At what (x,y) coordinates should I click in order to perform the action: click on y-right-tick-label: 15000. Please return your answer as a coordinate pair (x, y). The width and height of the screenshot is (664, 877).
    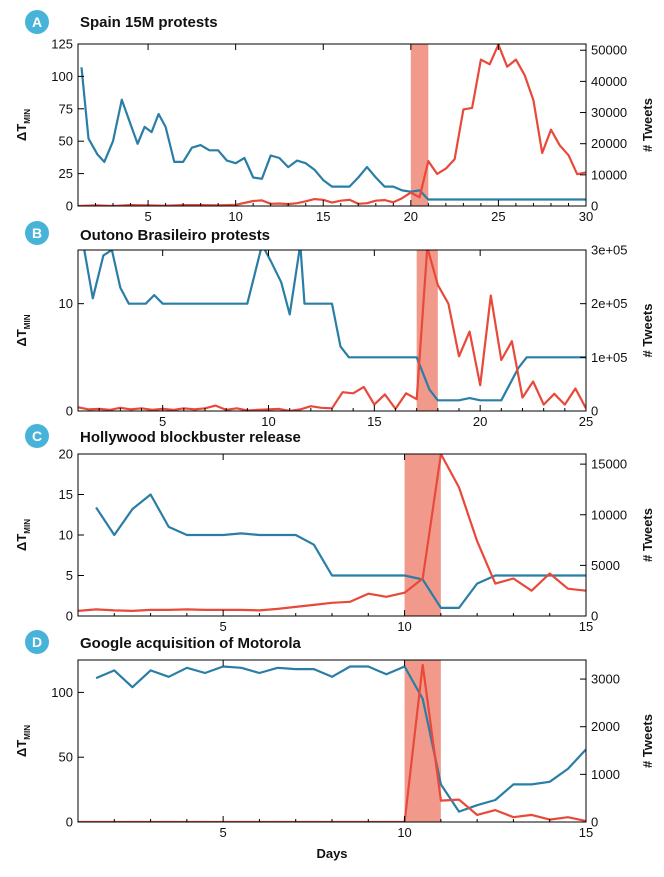
    Looking at the image, I should click on (609, 464).